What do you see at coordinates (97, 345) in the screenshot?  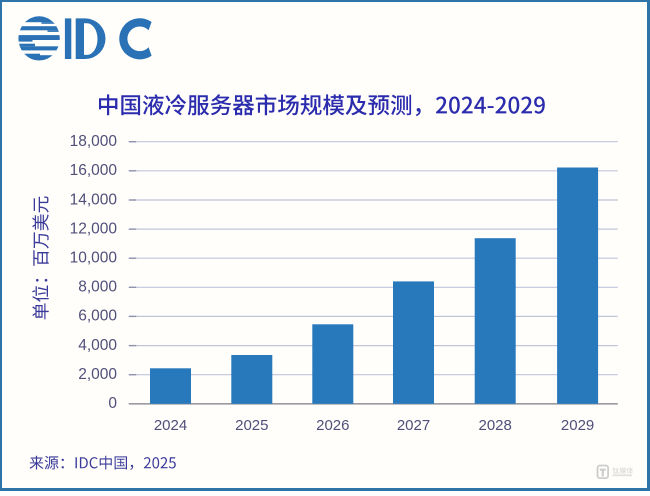 I see `svg-text: 4,000` at bounding box center [97, 345].